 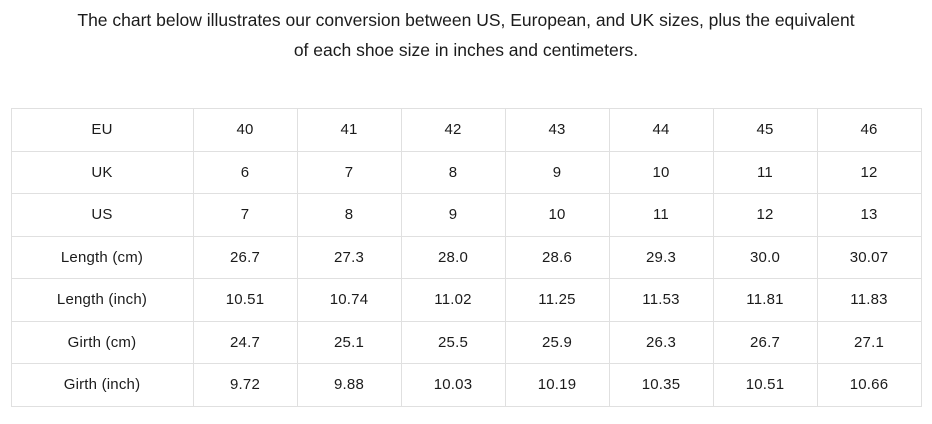 I want to click on cell-value: 11.81, so click(x=765, y=300).